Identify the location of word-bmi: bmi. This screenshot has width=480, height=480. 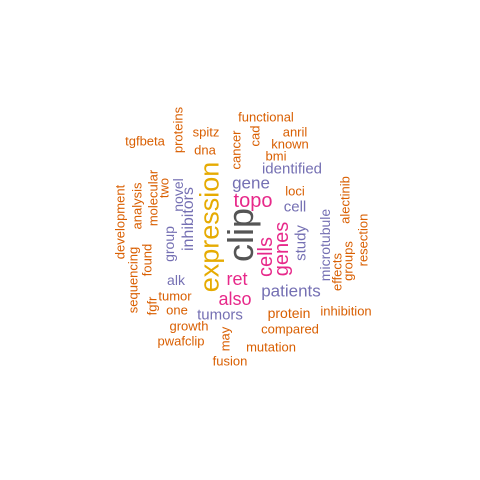
(276, 156).